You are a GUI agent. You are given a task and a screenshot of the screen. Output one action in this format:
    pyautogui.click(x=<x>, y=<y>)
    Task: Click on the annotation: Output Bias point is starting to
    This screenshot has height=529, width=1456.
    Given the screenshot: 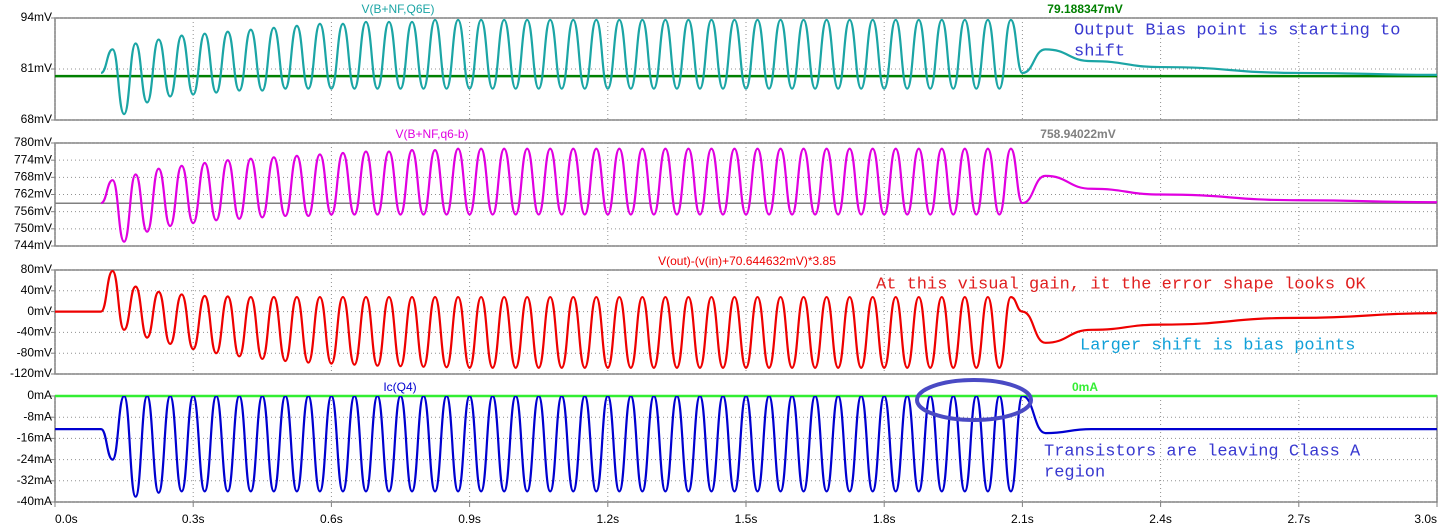 What is the action you would take?
    pyautogui.click(x=1237, y=30)
    